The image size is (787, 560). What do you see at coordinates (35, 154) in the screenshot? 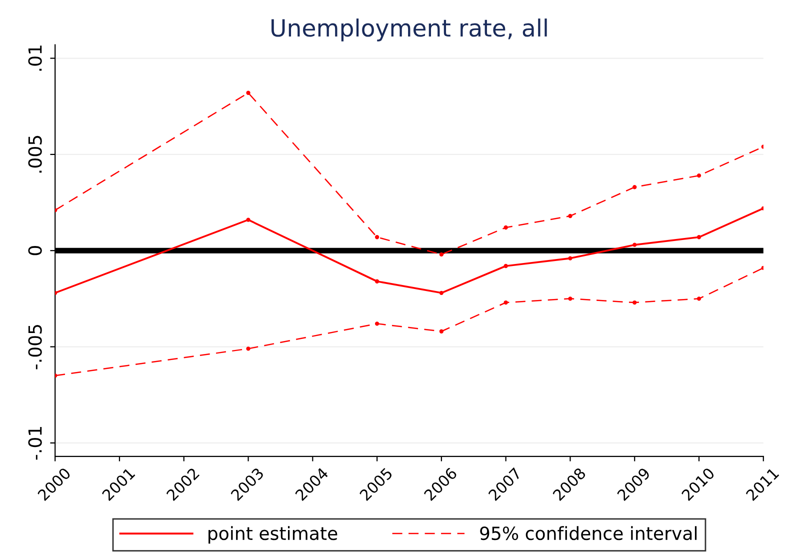
I see `y-tick-label: .005` at bounding box center [35, 154].